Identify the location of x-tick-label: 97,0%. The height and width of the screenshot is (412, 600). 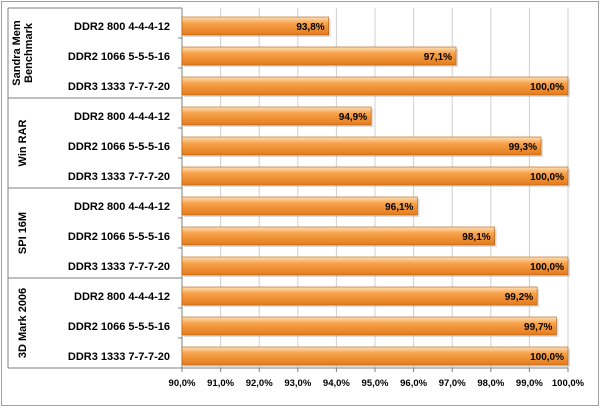
(452, 383).